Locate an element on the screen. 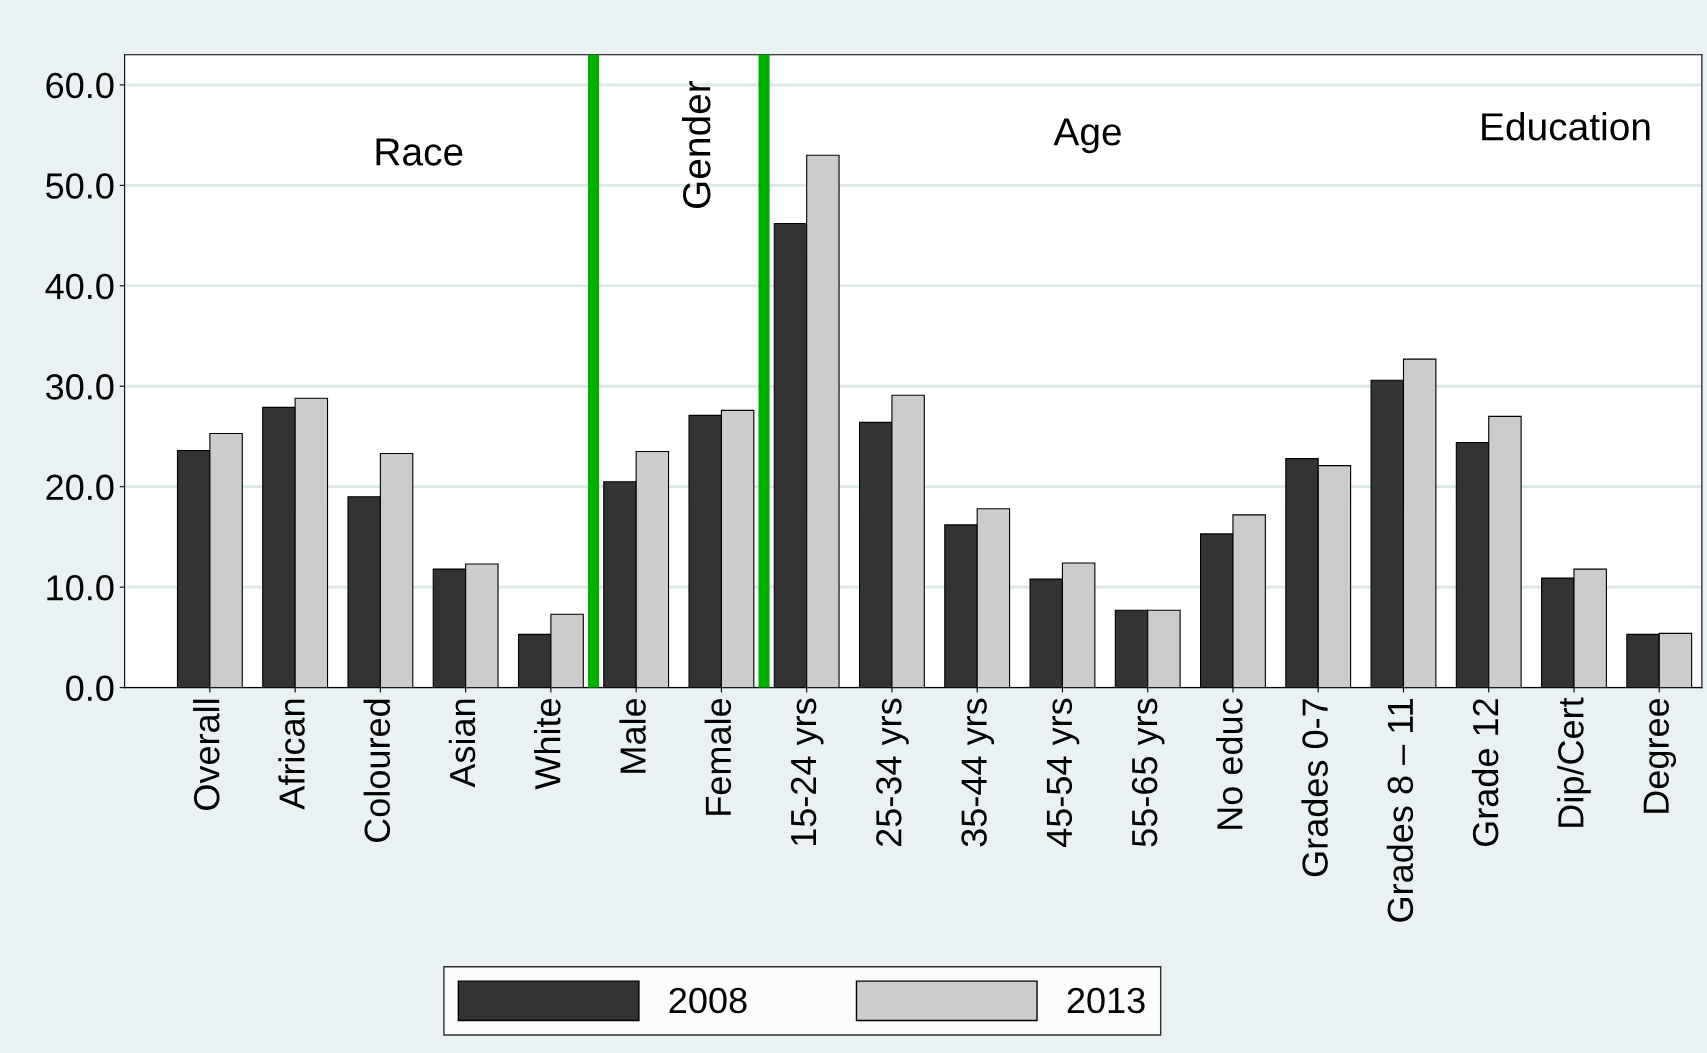 This screenshot has width=1707, height=1053. x-tick-label: Asian is located at coordinates (462, 743).